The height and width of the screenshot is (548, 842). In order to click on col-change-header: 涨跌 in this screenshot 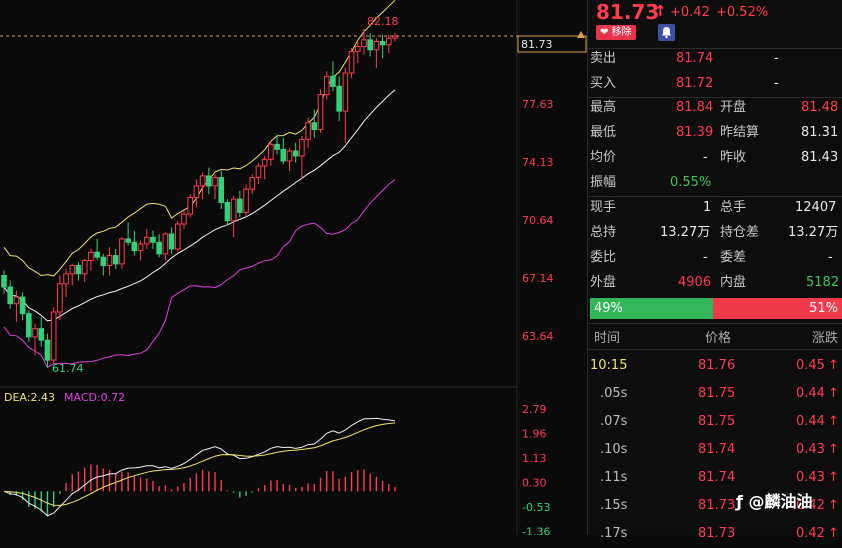, I will do `click(825, 338)`.